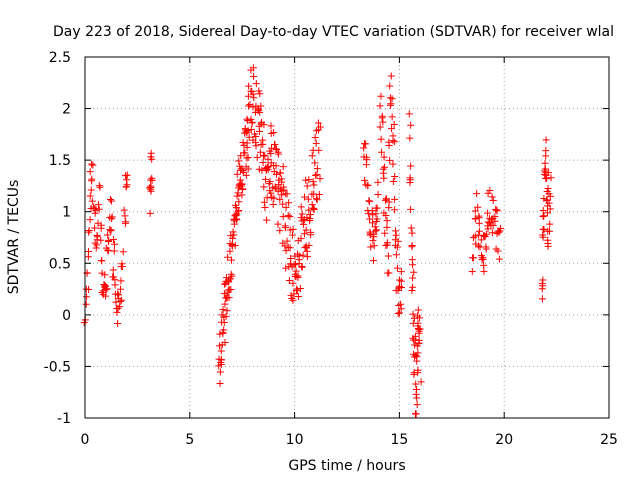 The image size is (640, 480). Describe the element at coordinates (85, 440) in the screenshot. I see `x-tick-label: 0` at that location.